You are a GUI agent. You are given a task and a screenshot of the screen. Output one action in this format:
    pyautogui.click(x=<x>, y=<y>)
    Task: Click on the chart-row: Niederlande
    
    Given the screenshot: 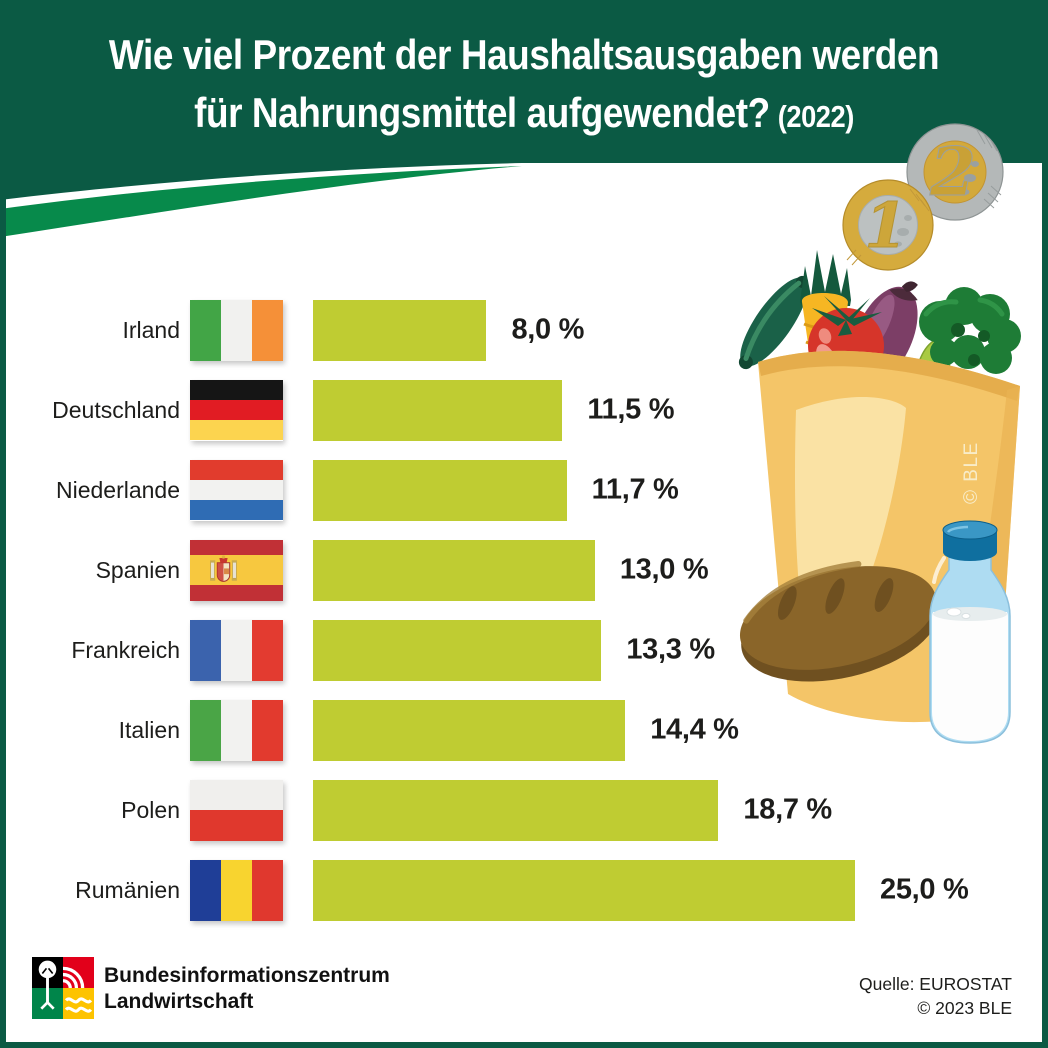 What is the action you would take?
    pyautogui.click(x=524, y=490)
    